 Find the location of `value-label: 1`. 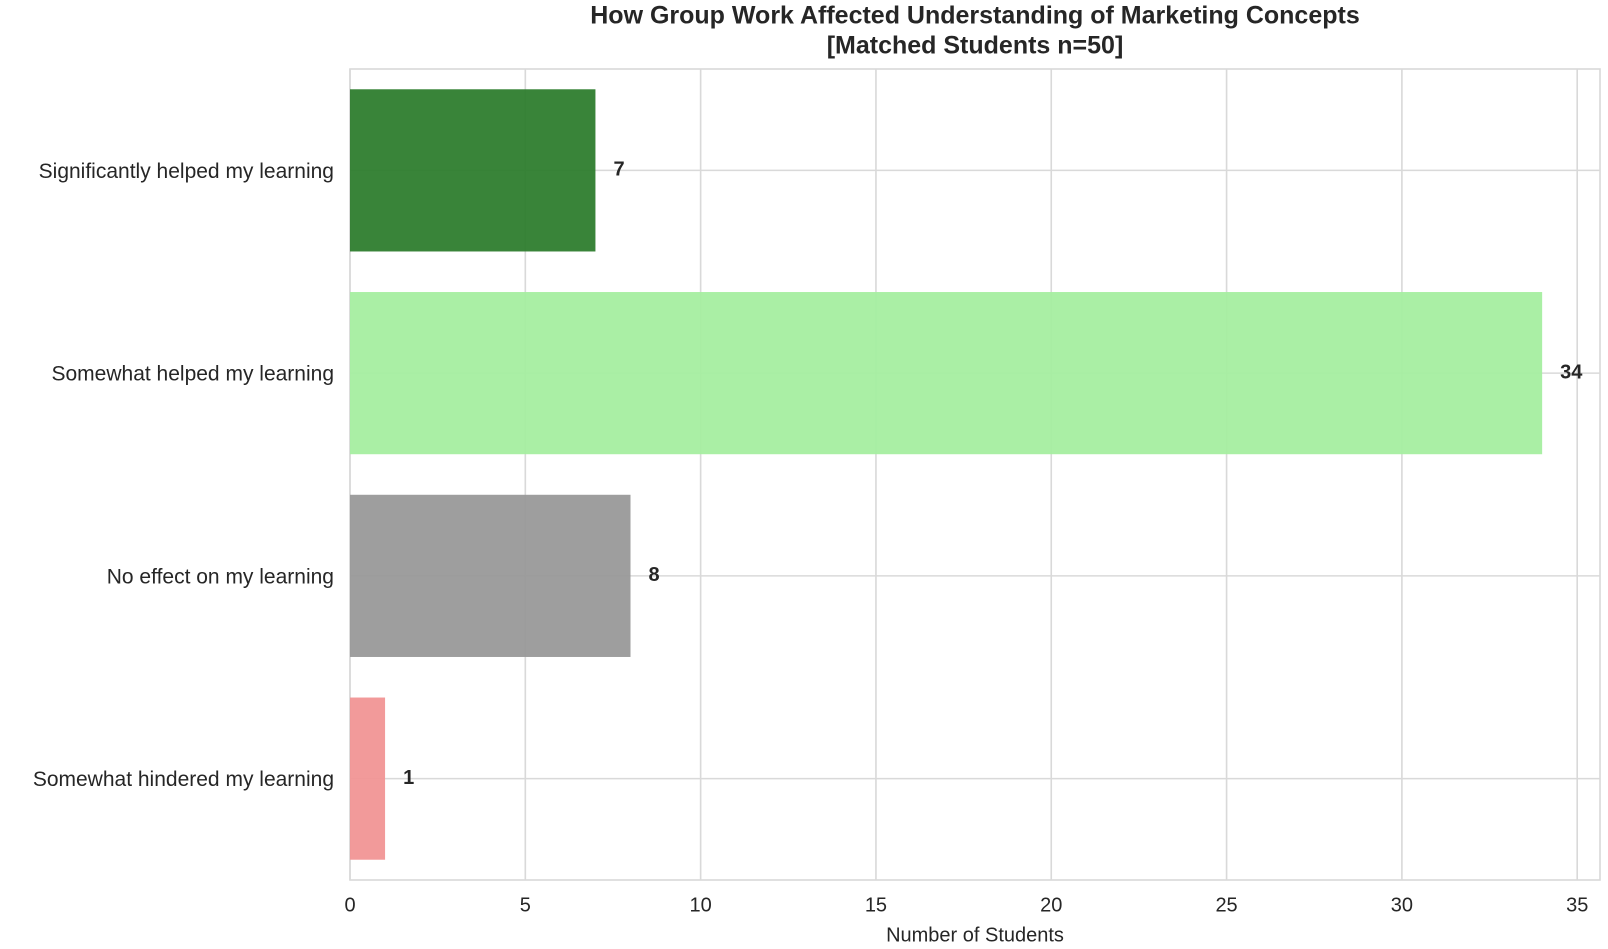

value-label: 1 is located at coordinates (408, 778).